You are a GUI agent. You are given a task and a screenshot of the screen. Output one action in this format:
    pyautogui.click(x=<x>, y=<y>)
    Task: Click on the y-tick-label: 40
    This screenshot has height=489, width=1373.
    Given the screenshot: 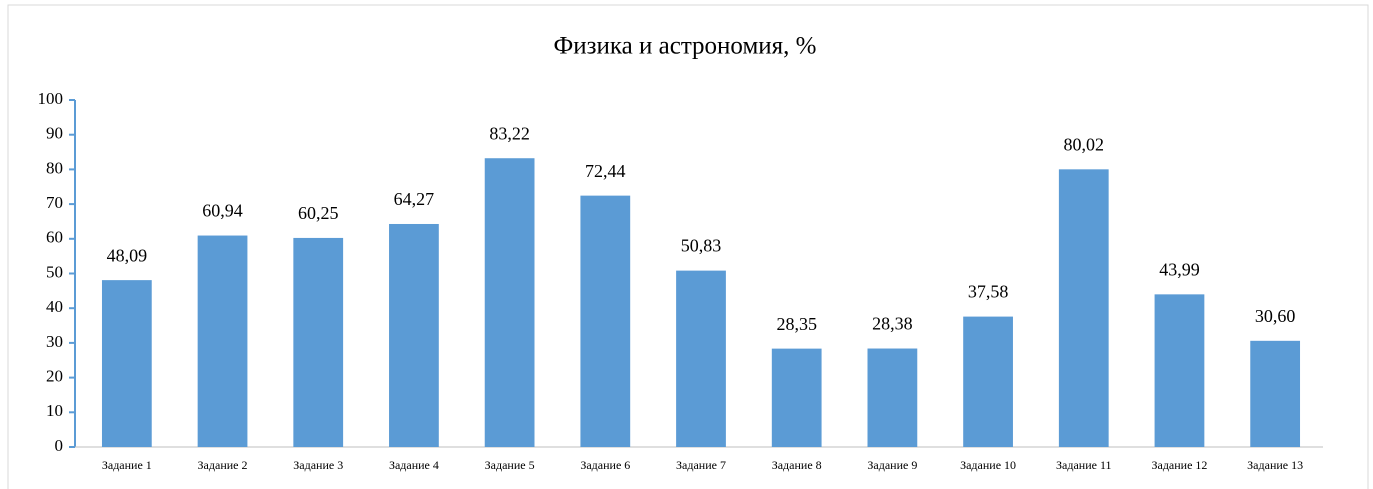 What is the action you would take?
    pyautogui.click(x=54, y=306)
    